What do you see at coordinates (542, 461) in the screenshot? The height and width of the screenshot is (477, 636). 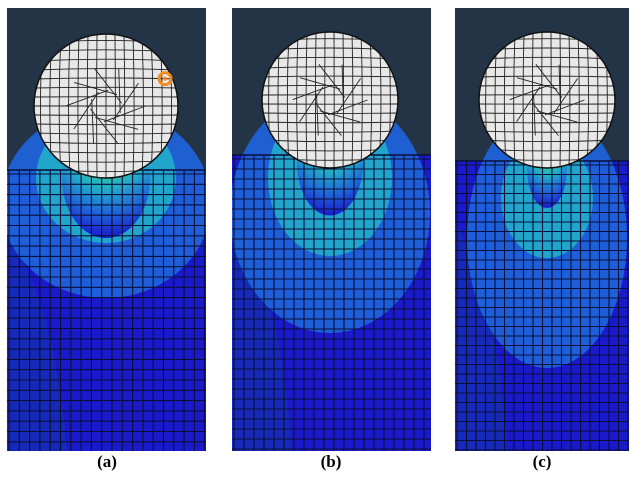 I see `caption-c: (c)` at bounding box center [542, 461].